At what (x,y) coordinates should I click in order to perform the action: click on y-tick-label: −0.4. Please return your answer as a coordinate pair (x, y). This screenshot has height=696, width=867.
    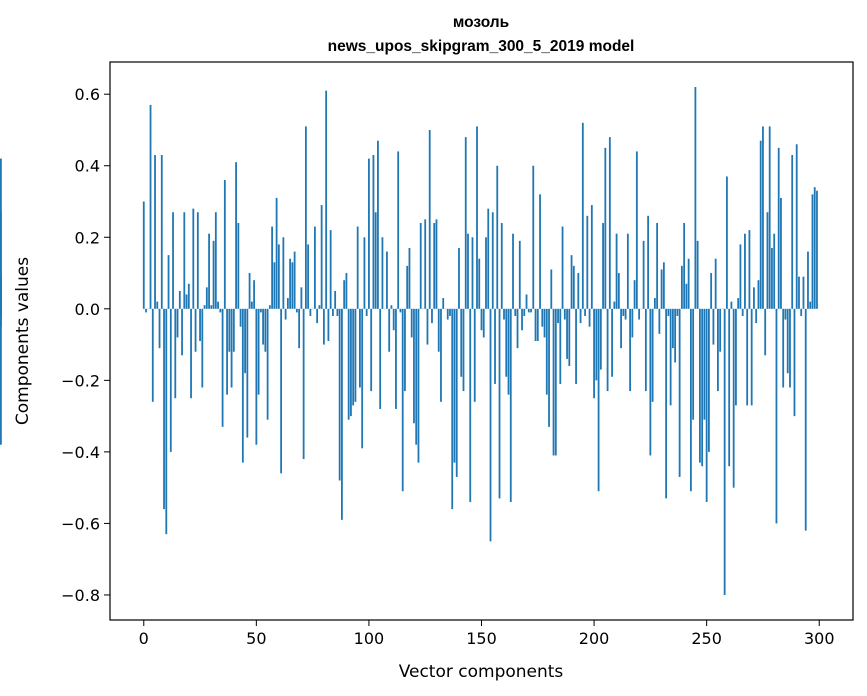
    Looking at the image, I should click on (80, 452).